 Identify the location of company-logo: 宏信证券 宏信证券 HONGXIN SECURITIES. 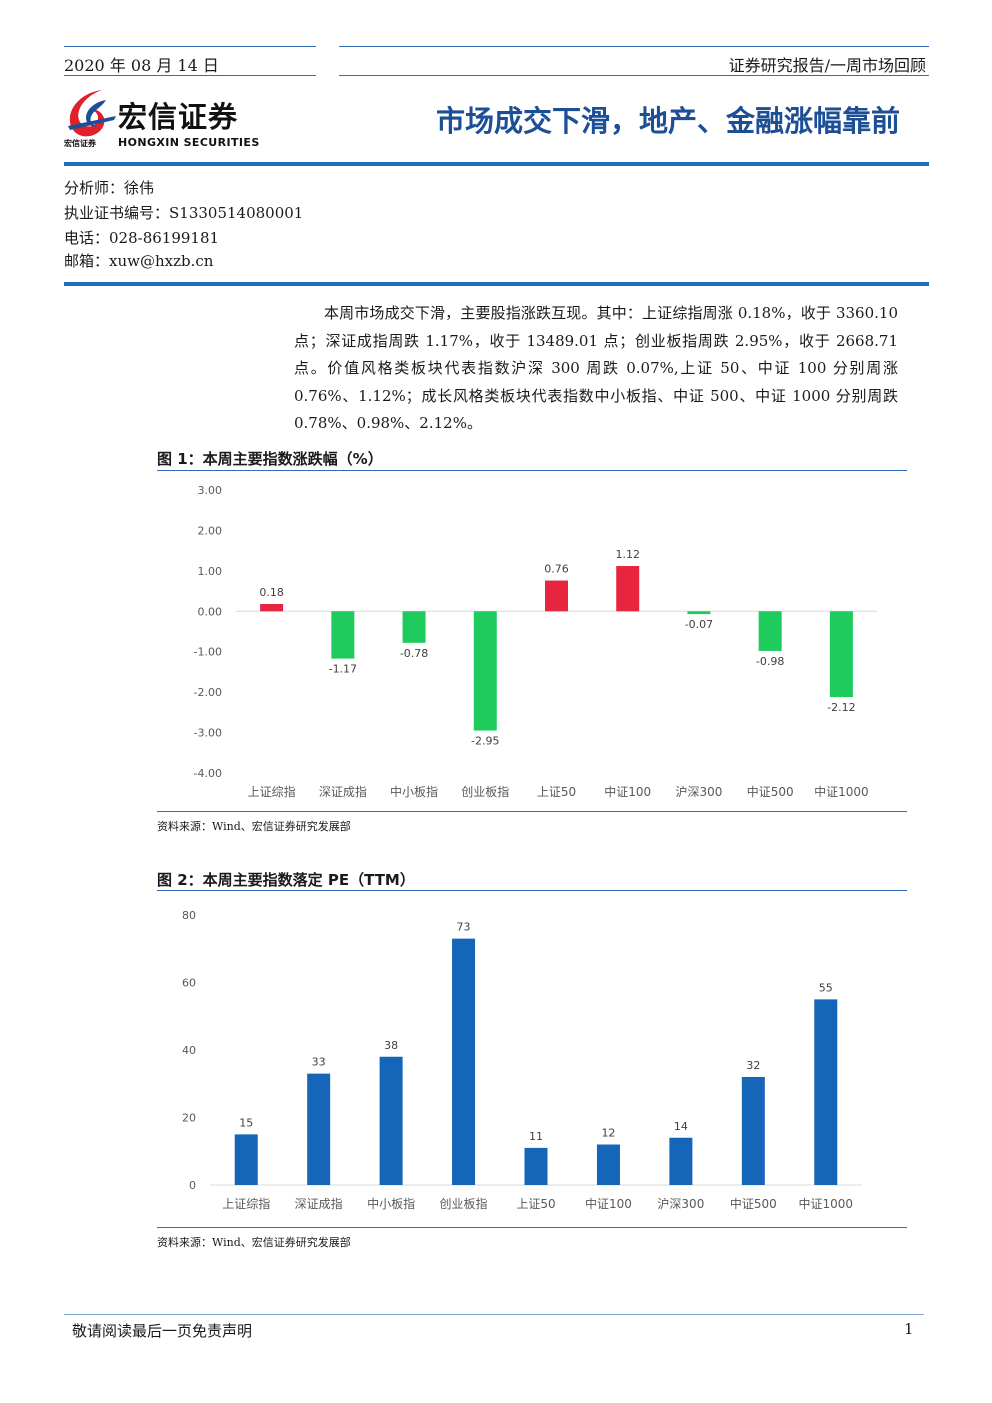
(167, 119).